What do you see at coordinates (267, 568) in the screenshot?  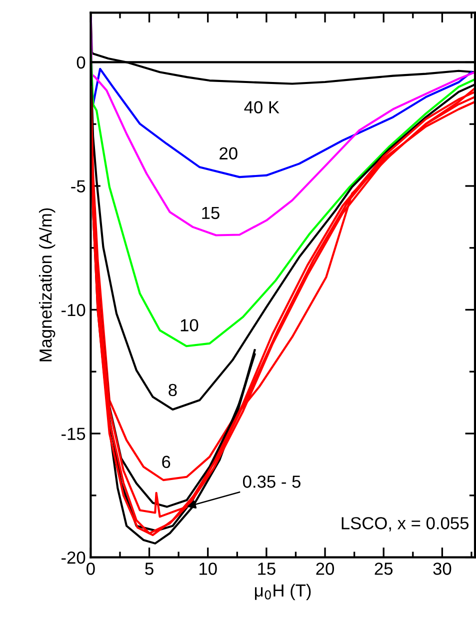 I see `x-tick-label: 15` at bounding box center [267, 568].